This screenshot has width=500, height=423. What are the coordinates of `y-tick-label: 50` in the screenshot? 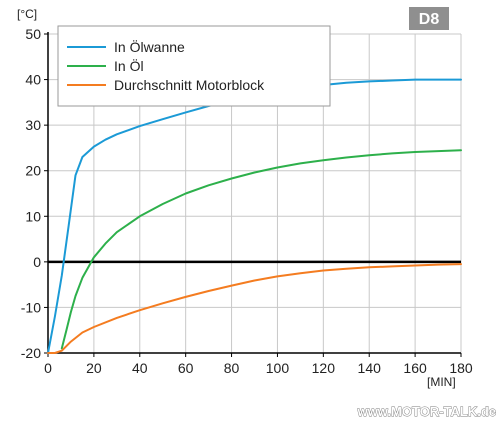 It's located at (33, 34).